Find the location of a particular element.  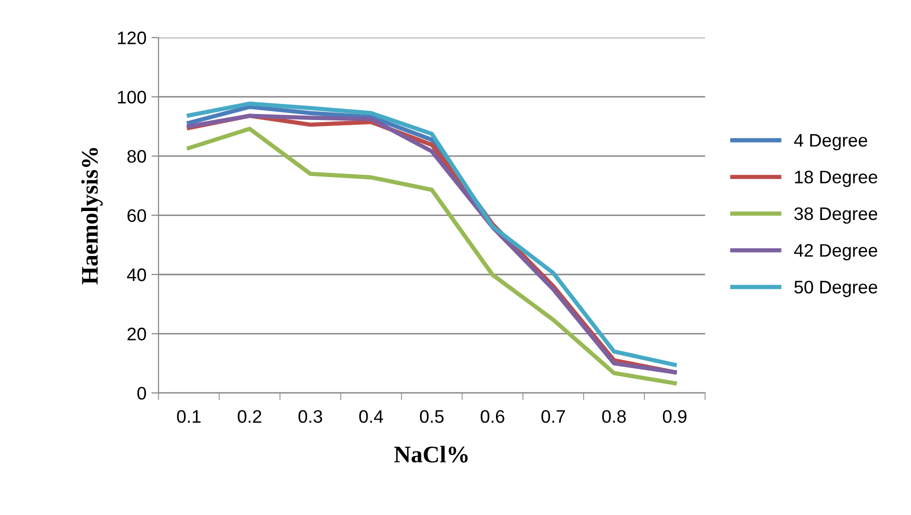

y-tick-label: 80 is located at coordinates (136, 156).